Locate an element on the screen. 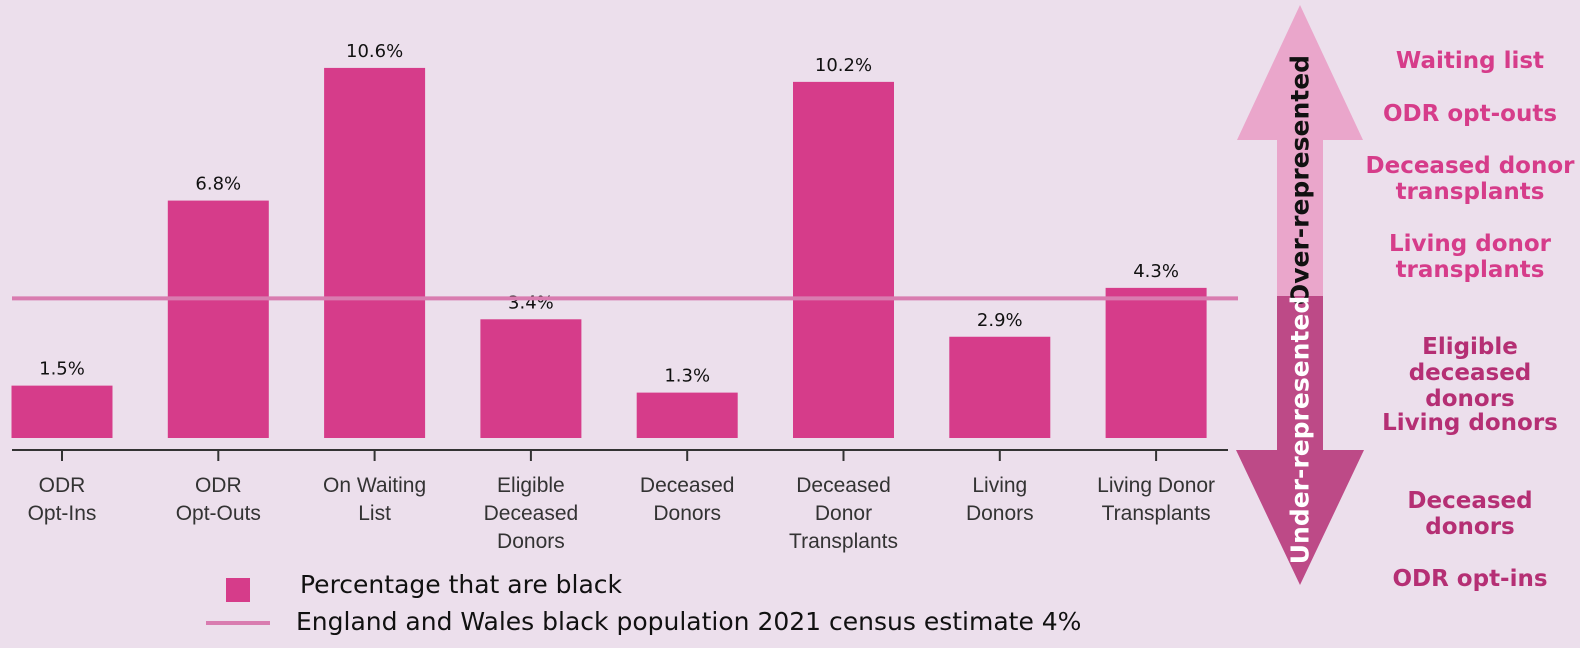 The height and width of the screenshot is (648, 1580). x-tick-label-deceased-donors: Deceased Donors is located at coordinates (687, 499).